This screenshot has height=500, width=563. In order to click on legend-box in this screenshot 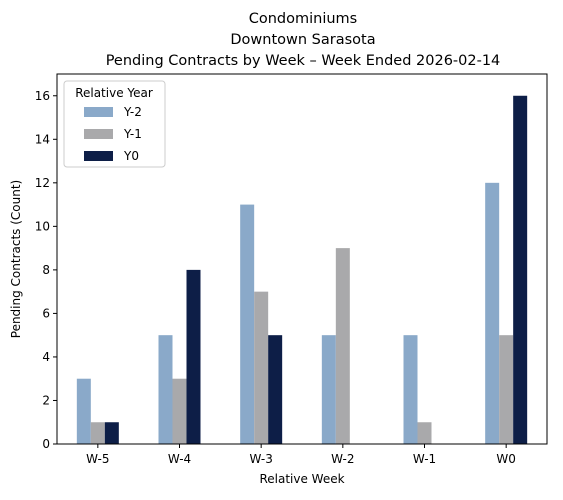, I will do `click(114, 124)`.